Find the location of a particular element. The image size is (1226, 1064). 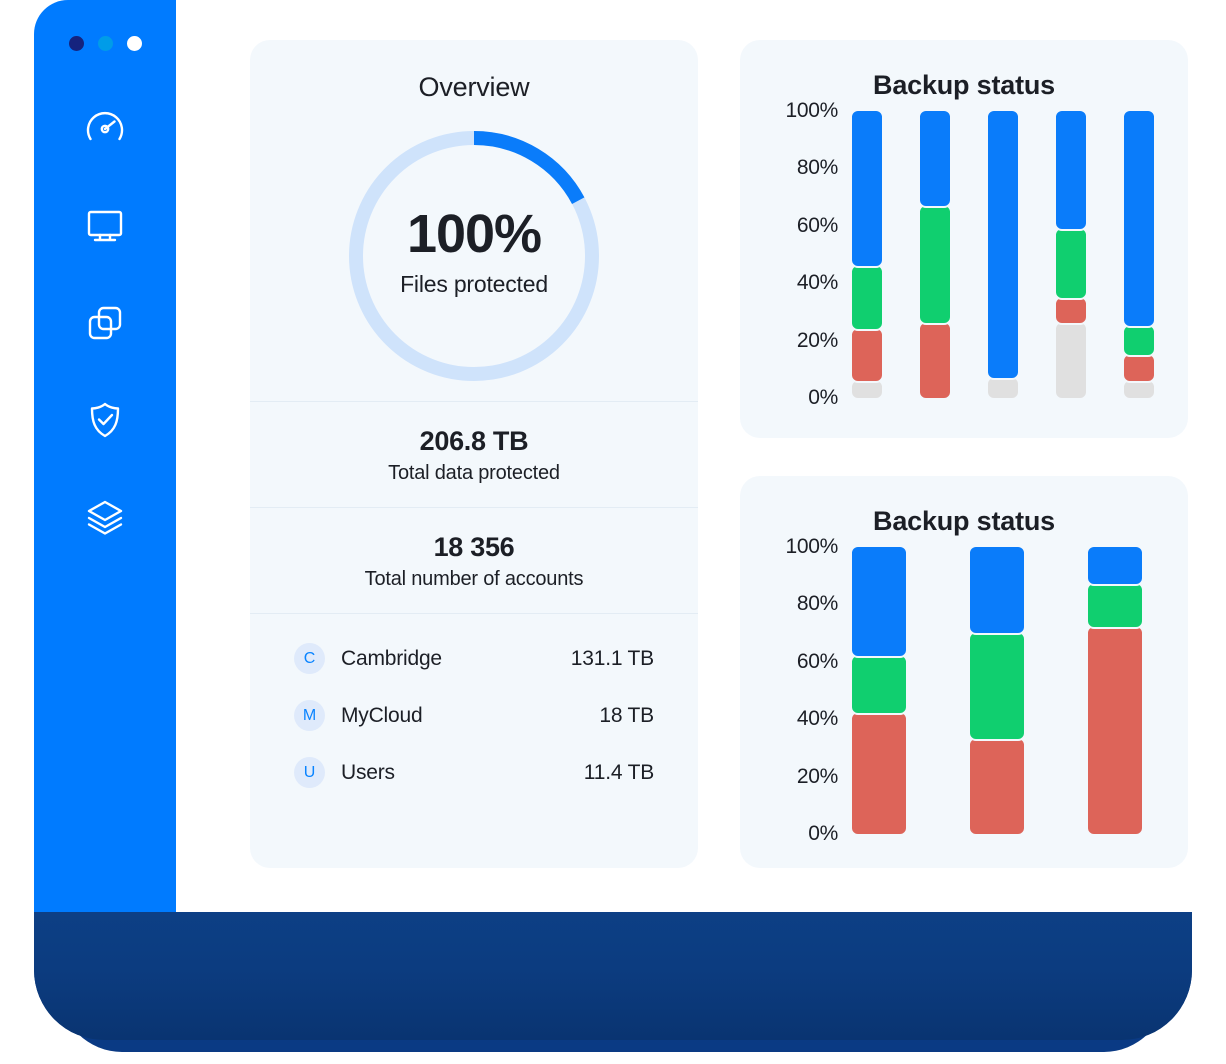

stat-total-data: 206.8 TB Total data protected is located at coordinates (474, 454).